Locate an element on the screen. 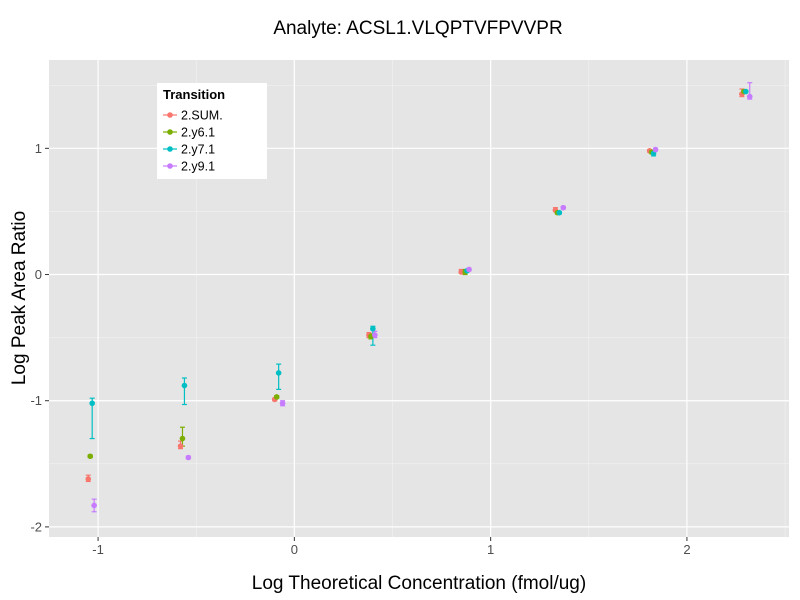  x-tick-label: 0 is located at coordinates (294, 549).